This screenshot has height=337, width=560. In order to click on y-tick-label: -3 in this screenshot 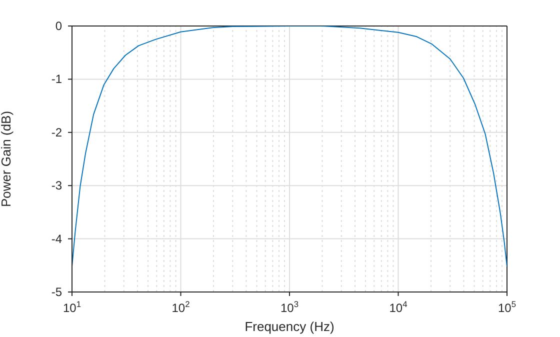, I will do `click(56, 185)`.